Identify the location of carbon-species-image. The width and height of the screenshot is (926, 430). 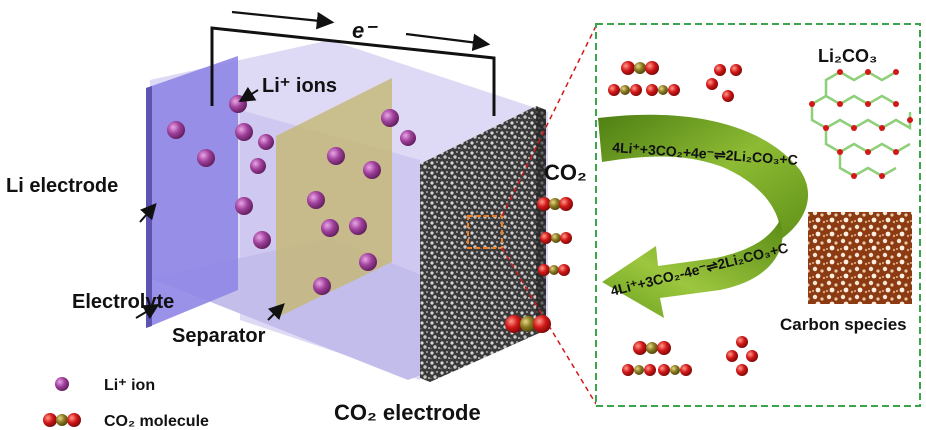
(860, 258).